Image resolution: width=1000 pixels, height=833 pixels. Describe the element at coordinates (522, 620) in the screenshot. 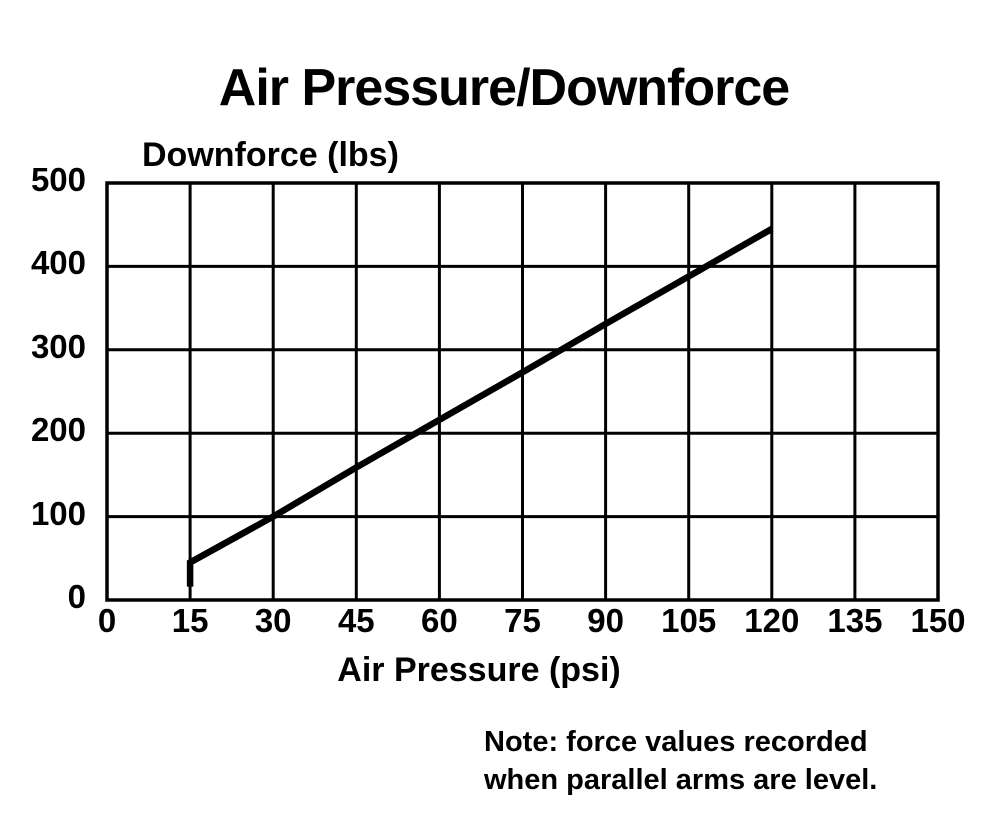

I see `x-tick-label: 75` at that location.